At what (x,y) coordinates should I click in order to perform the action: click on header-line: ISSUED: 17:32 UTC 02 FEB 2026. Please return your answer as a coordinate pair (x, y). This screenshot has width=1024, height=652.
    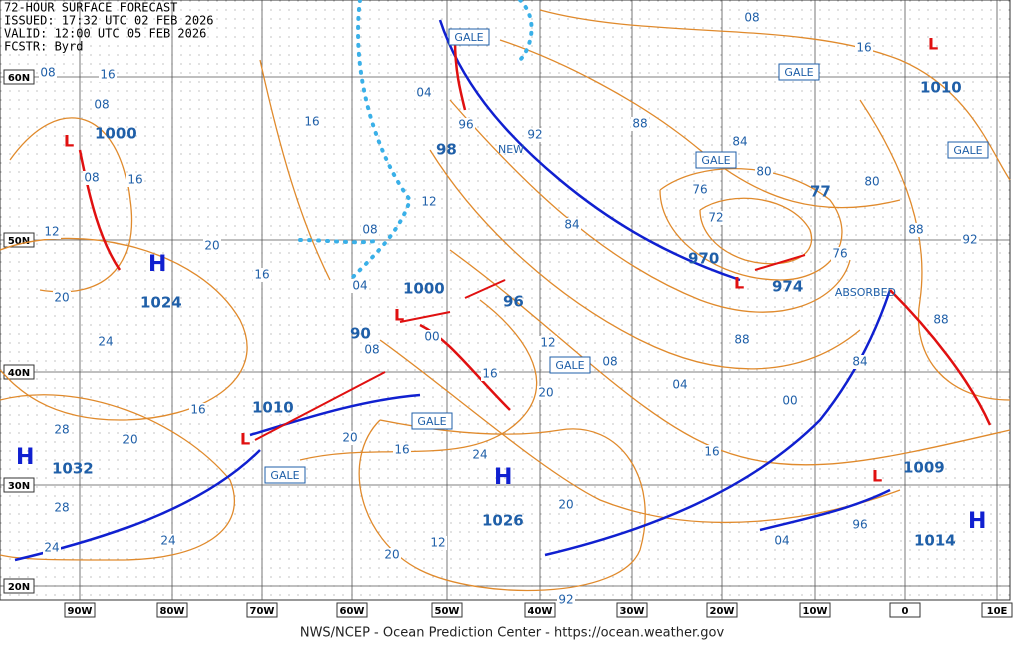
    Looking at the image, I should click on (109, 21).